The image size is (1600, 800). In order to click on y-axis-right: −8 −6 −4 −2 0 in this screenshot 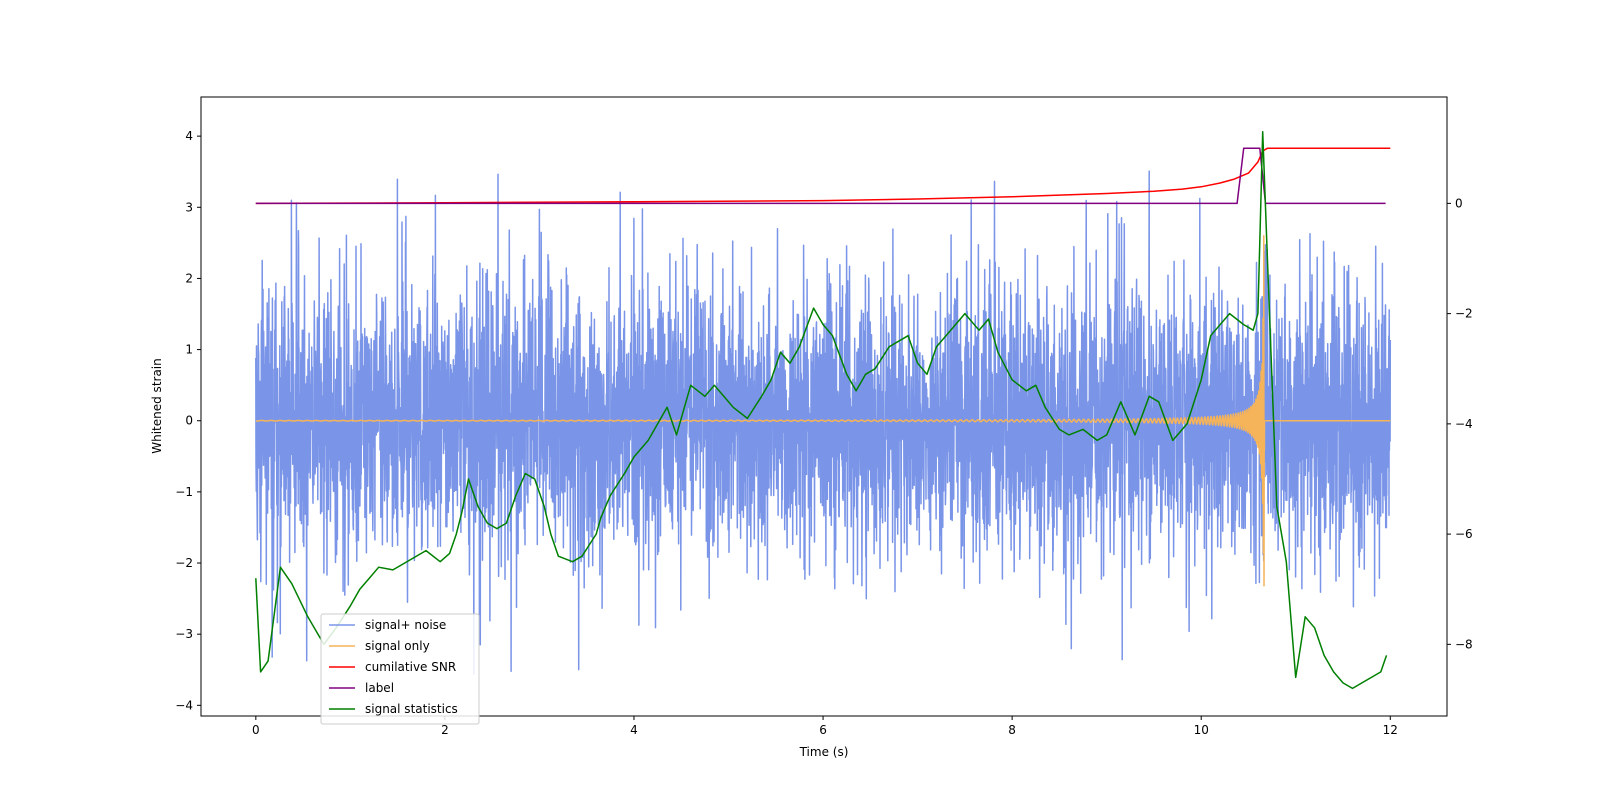, I will do `click(1460, 423)`.